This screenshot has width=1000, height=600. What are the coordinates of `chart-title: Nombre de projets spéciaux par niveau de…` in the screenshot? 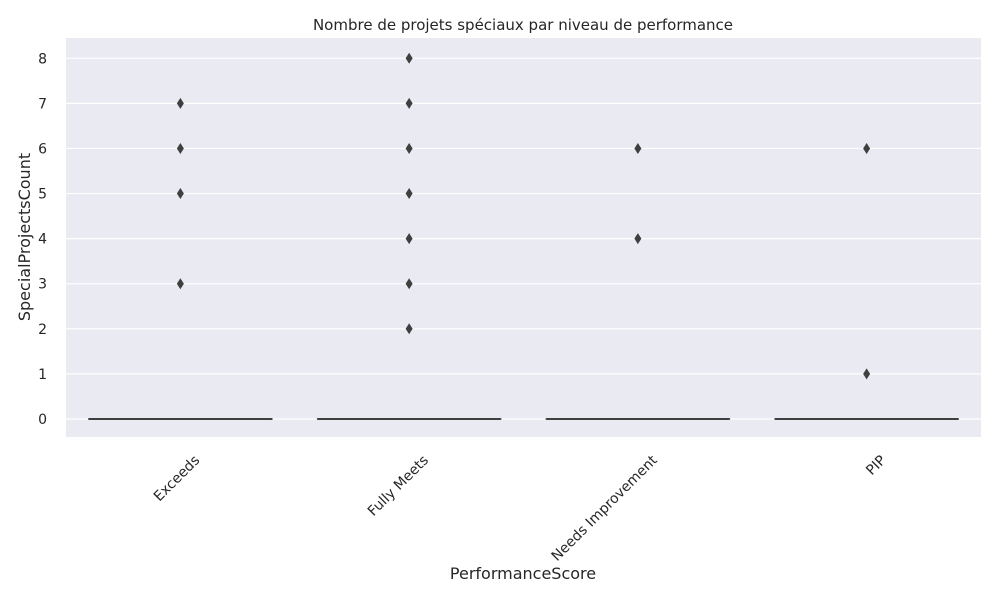 It's located at (523, 25).